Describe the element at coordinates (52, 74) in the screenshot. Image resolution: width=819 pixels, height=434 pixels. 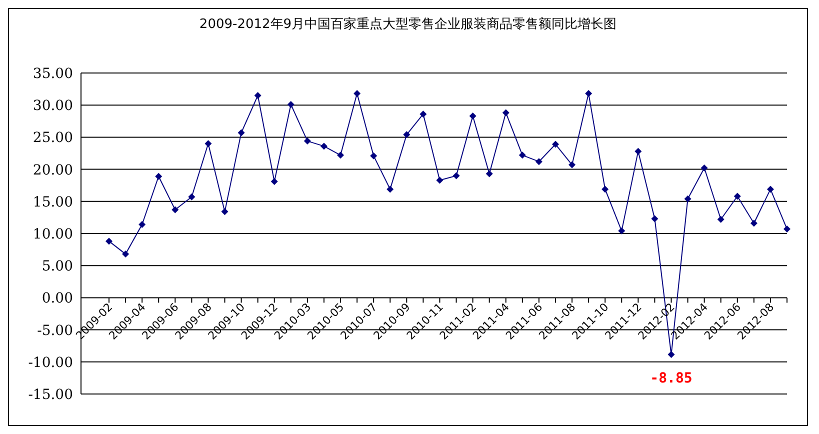
I see `y-tick-label: 35.00` at that location.